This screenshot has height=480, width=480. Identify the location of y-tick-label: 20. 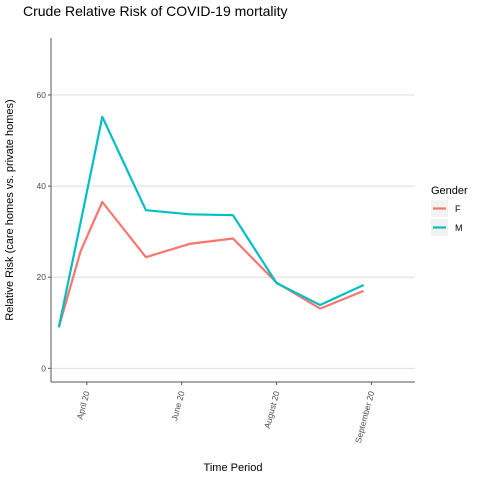
(42, 277).